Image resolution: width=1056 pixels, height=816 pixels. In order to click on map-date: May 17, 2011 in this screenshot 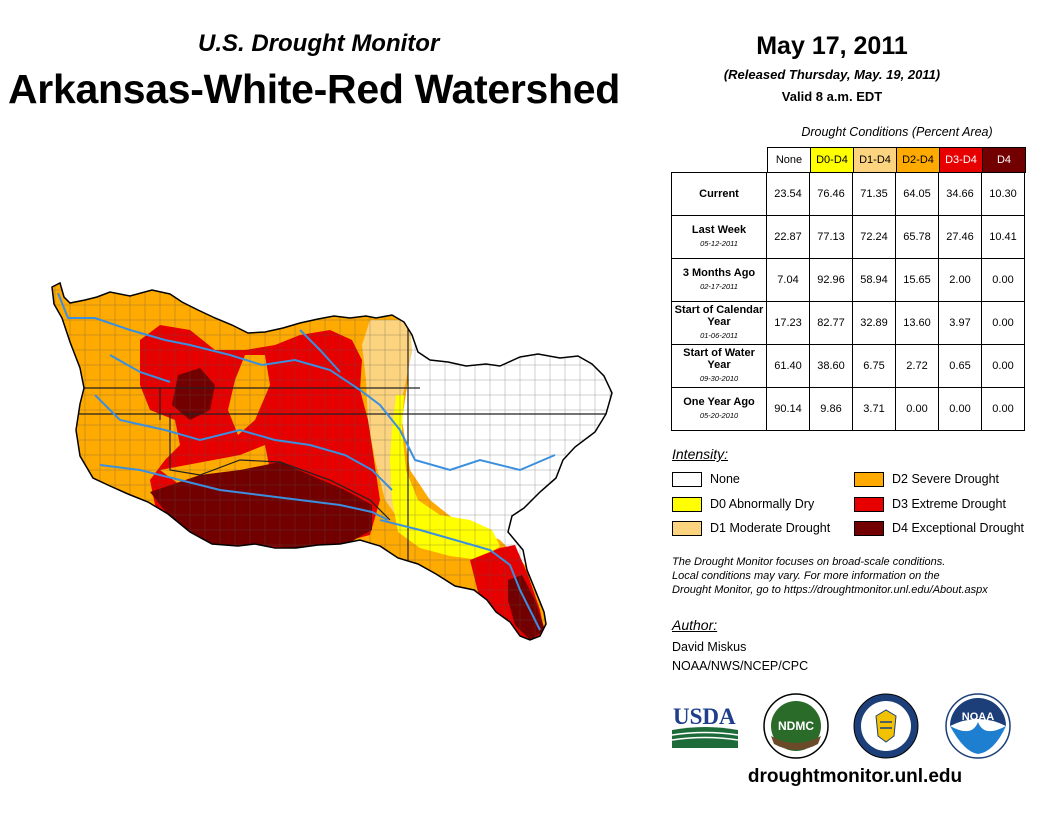, I will do `click(832, 46)`.